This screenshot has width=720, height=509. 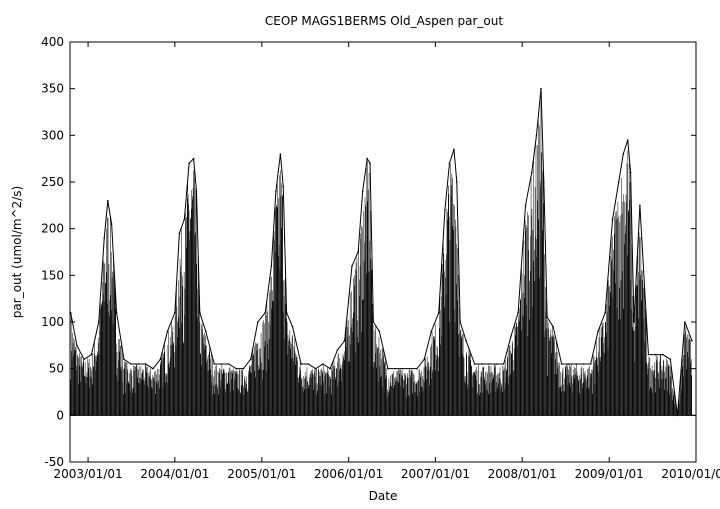 I want to click on x-tick-label: 2005/01/01, so click(x=261, y=474).